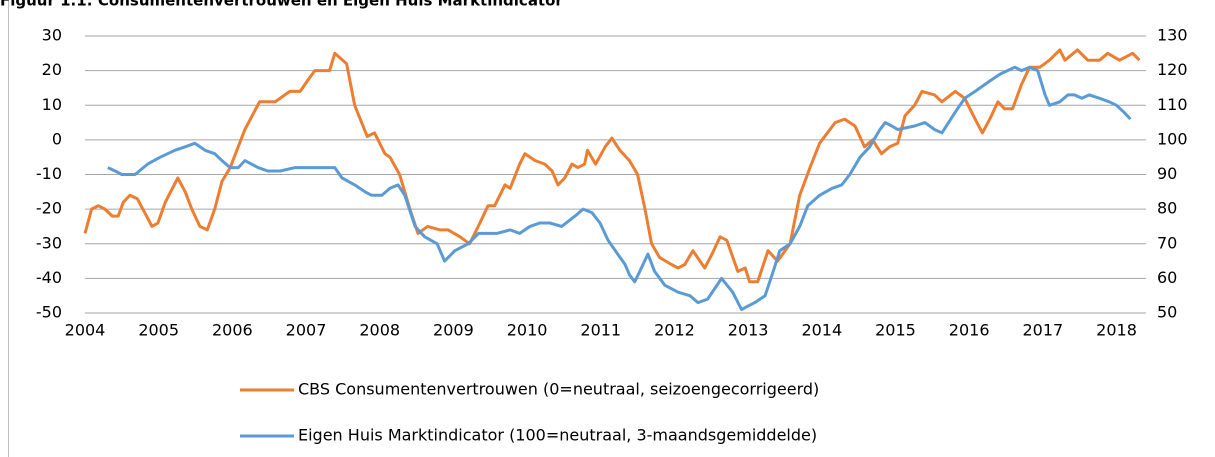 The image size is (1215, 457). Describe the element at coordinates (8, 228) in the screenshot. I see `chart-frame` at that location.